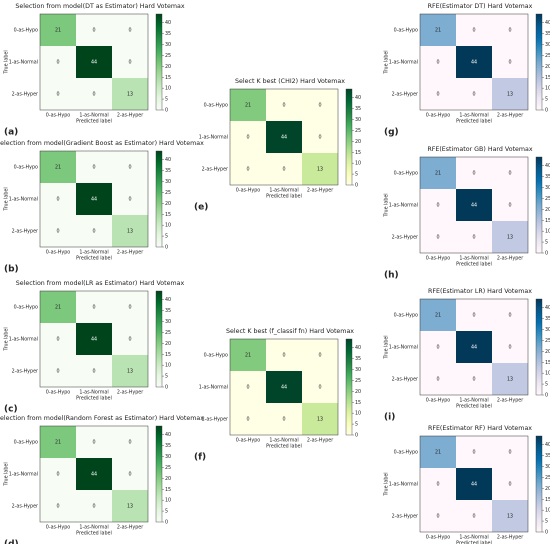 Image resolution: width=550 pixels, height=544 pixels. I want to click on panel-label: (c), so click(11, 410).